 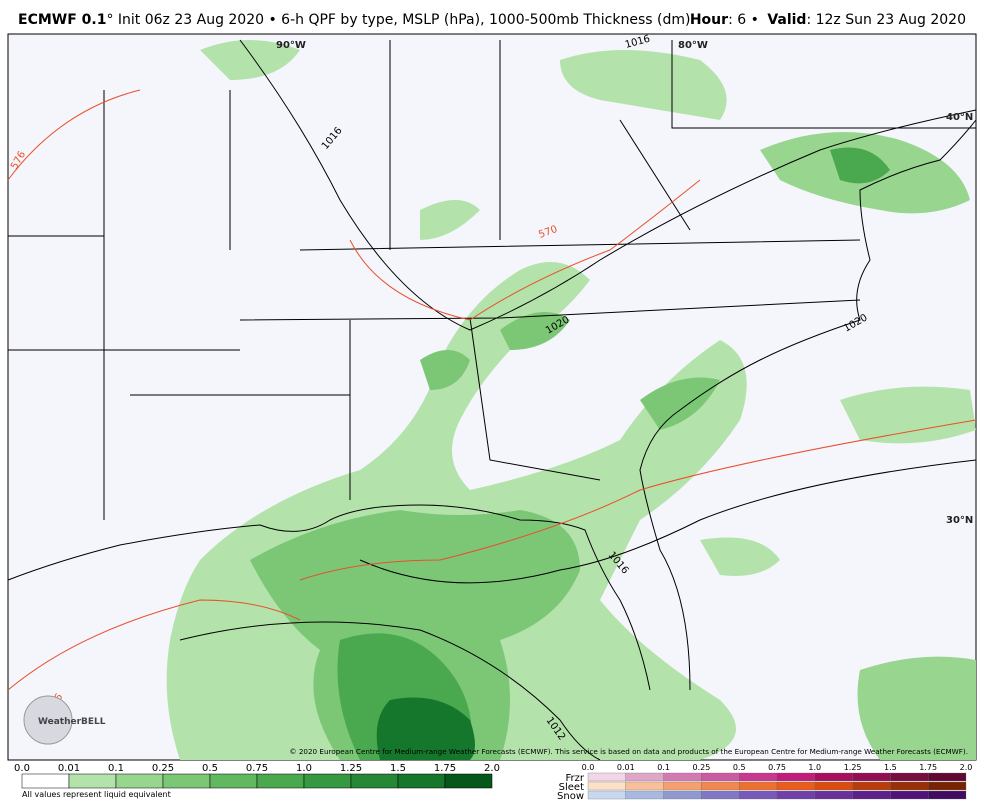 What do you see at coordinates (787, 20) in the screenshot?
I see `valid-label: Valid` at bounding box center [787, 20].